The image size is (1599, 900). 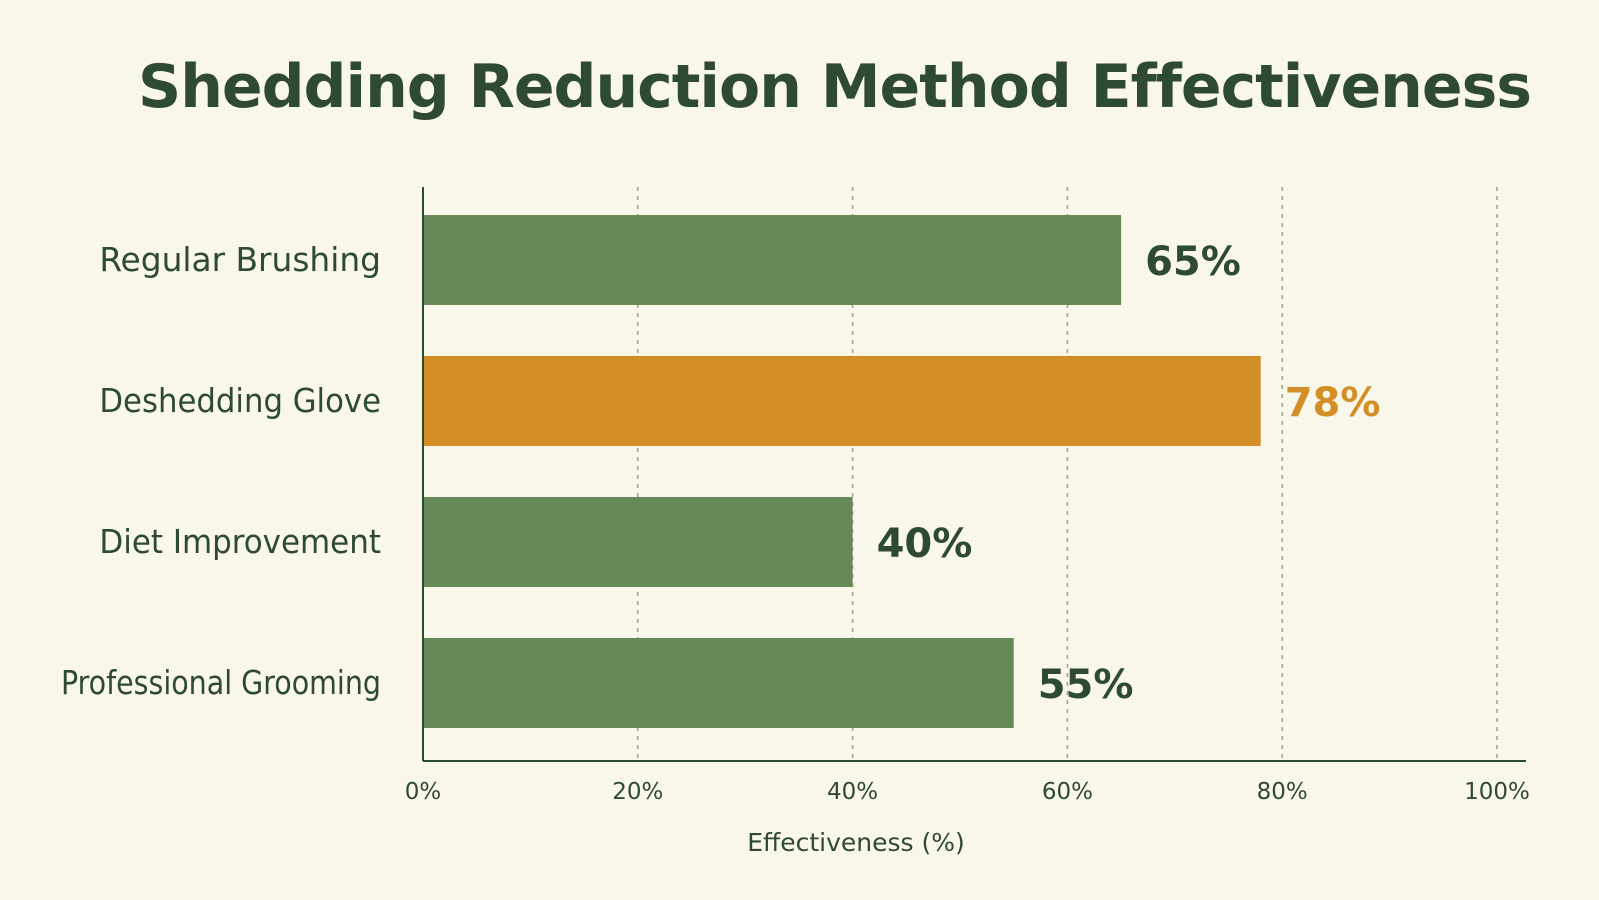 What do you see at coordinates (1086, 685) in the screenshot?
I see `value-label: 55%` at bounding box center [1086, 685].